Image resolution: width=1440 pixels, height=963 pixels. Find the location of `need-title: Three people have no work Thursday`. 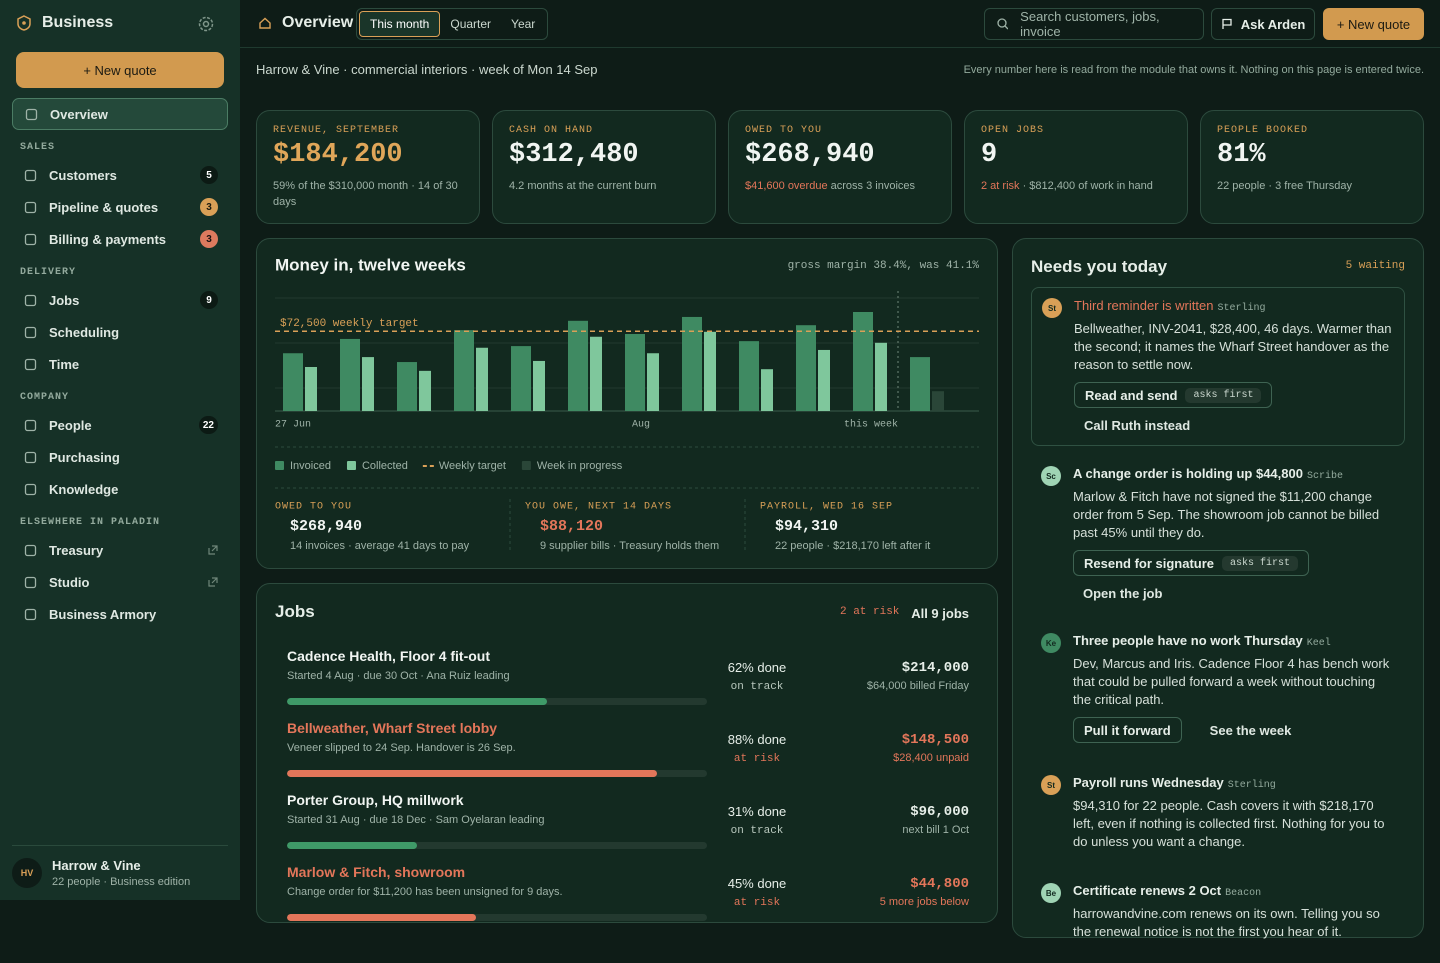

need-title: Three people have no work Thursday is located at coordinates (1188, 640).